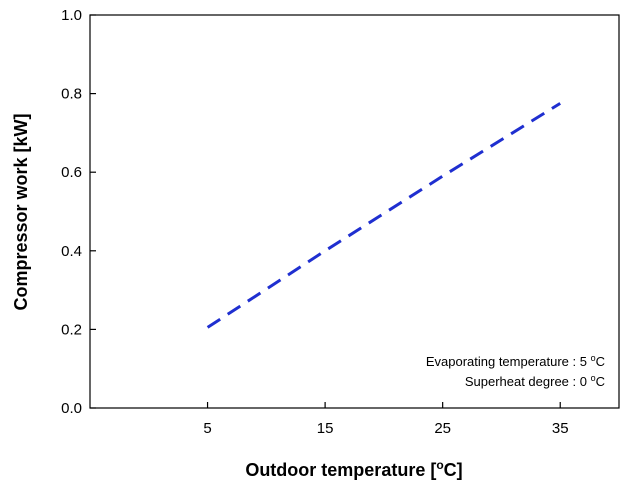  What do you see at coordinates (535, 381) in the screenshot?
I see `annotation-superheat-degree: Superheat degree : 0 oC` at bounding box center [535, 381].